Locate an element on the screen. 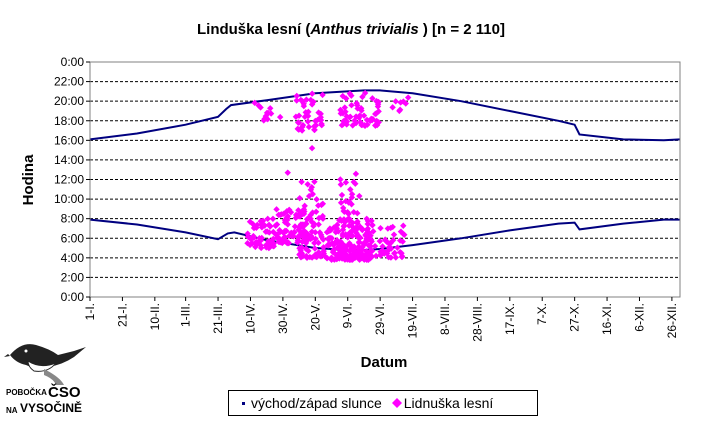 The image size is (702, 424). x-tick-label: 21-I. is located at coordinates (122, 315).